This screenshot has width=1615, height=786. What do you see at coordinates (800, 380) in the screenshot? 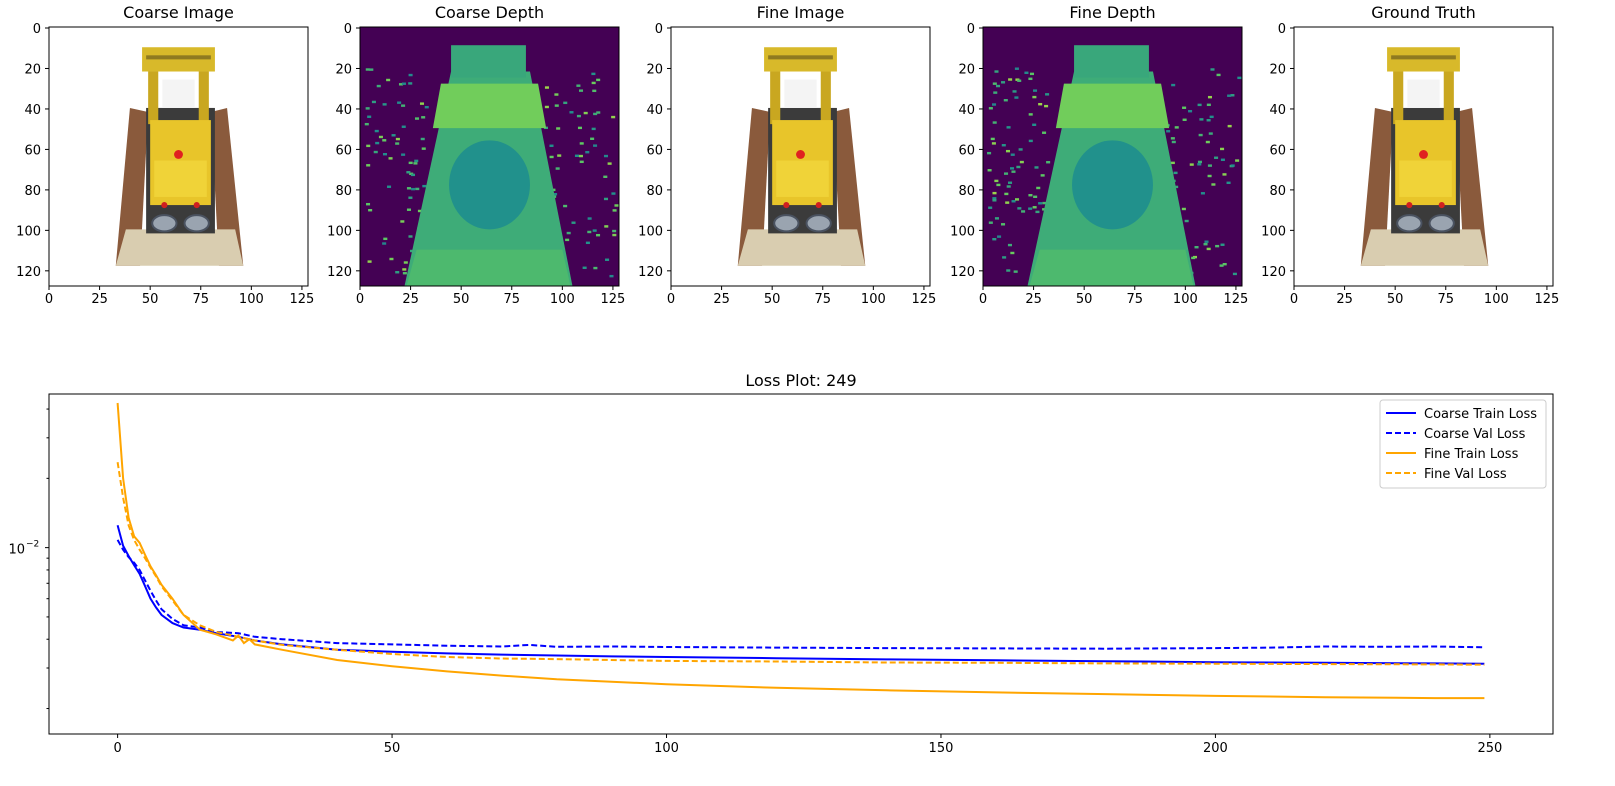
I see `loss-plot-title: Loss Plot: 249` at bounding box center [800, 380].